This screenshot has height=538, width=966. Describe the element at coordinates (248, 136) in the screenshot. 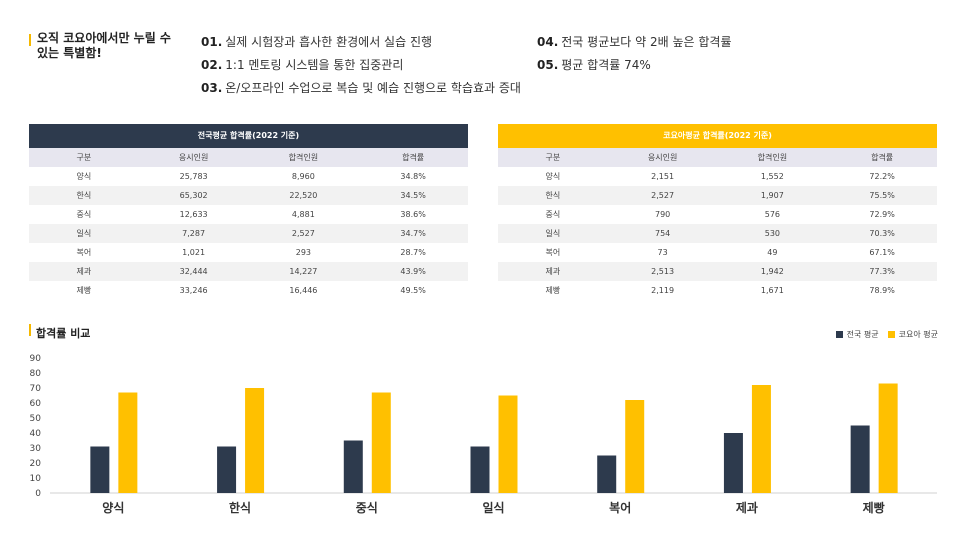

I see `national-table-title: 전국평균 합격률(2022 기준)` at that location.